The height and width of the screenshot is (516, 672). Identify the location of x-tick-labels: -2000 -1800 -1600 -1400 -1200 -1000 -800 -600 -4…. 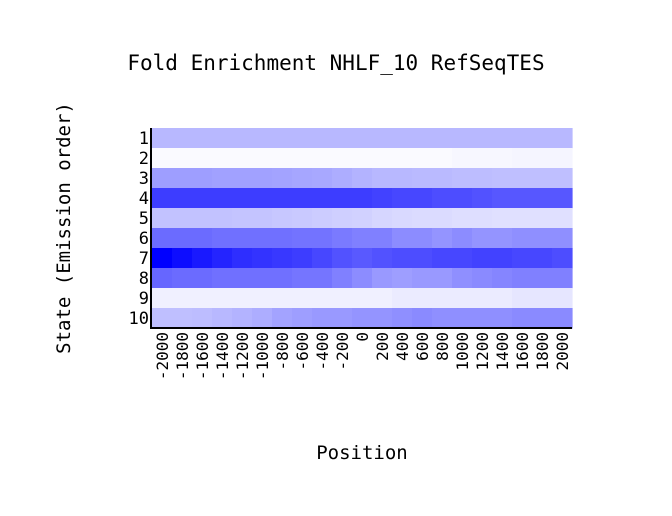
(362, 356).